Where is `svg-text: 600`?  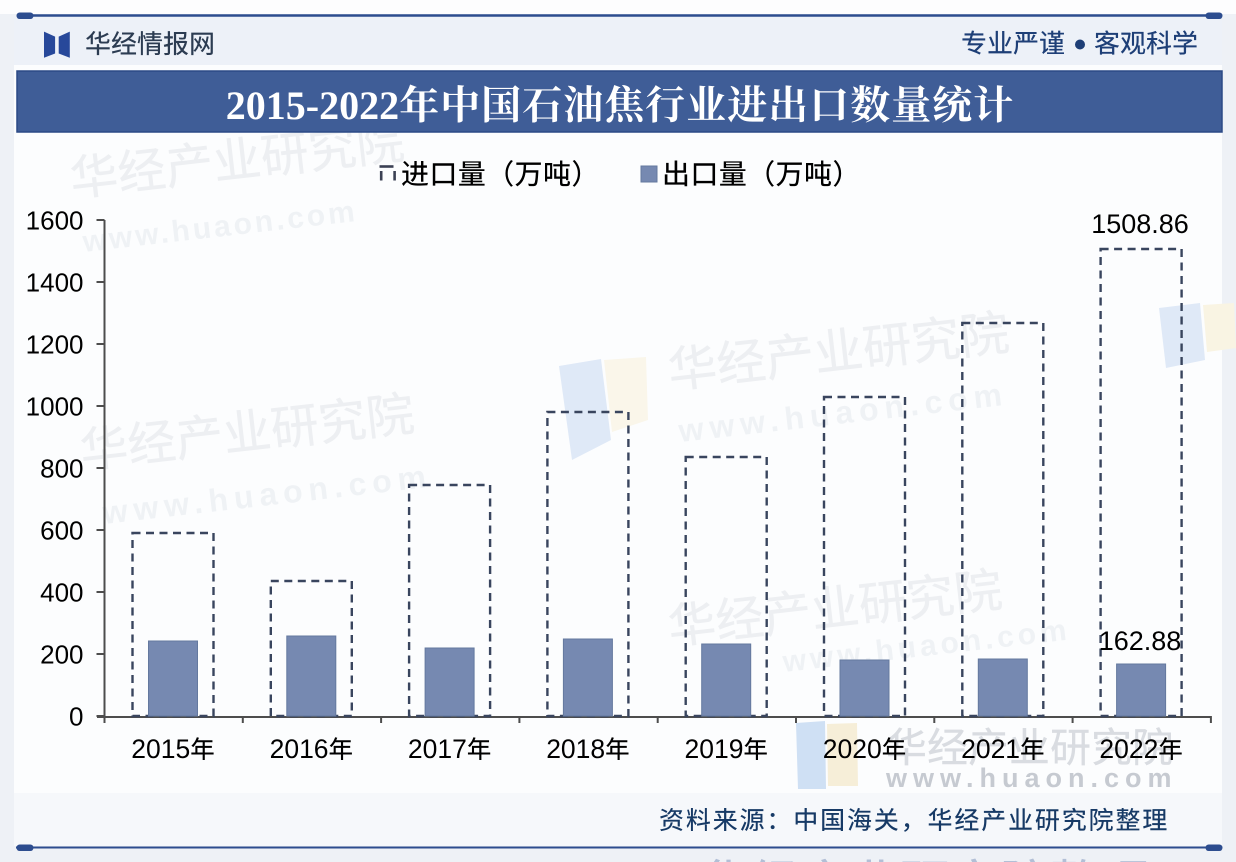 svg-text: 600 is located at coordinates (61, 531).